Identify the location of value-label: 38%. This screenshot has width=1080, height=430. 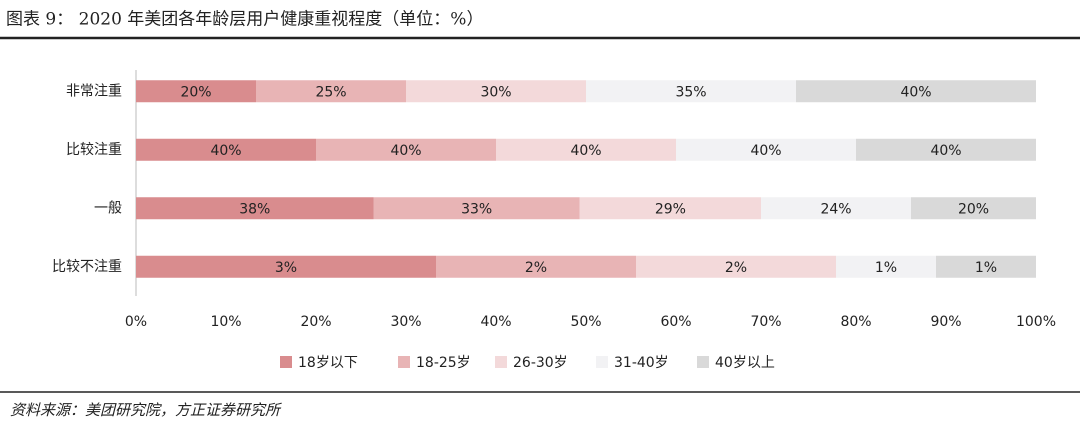
(254, 209).